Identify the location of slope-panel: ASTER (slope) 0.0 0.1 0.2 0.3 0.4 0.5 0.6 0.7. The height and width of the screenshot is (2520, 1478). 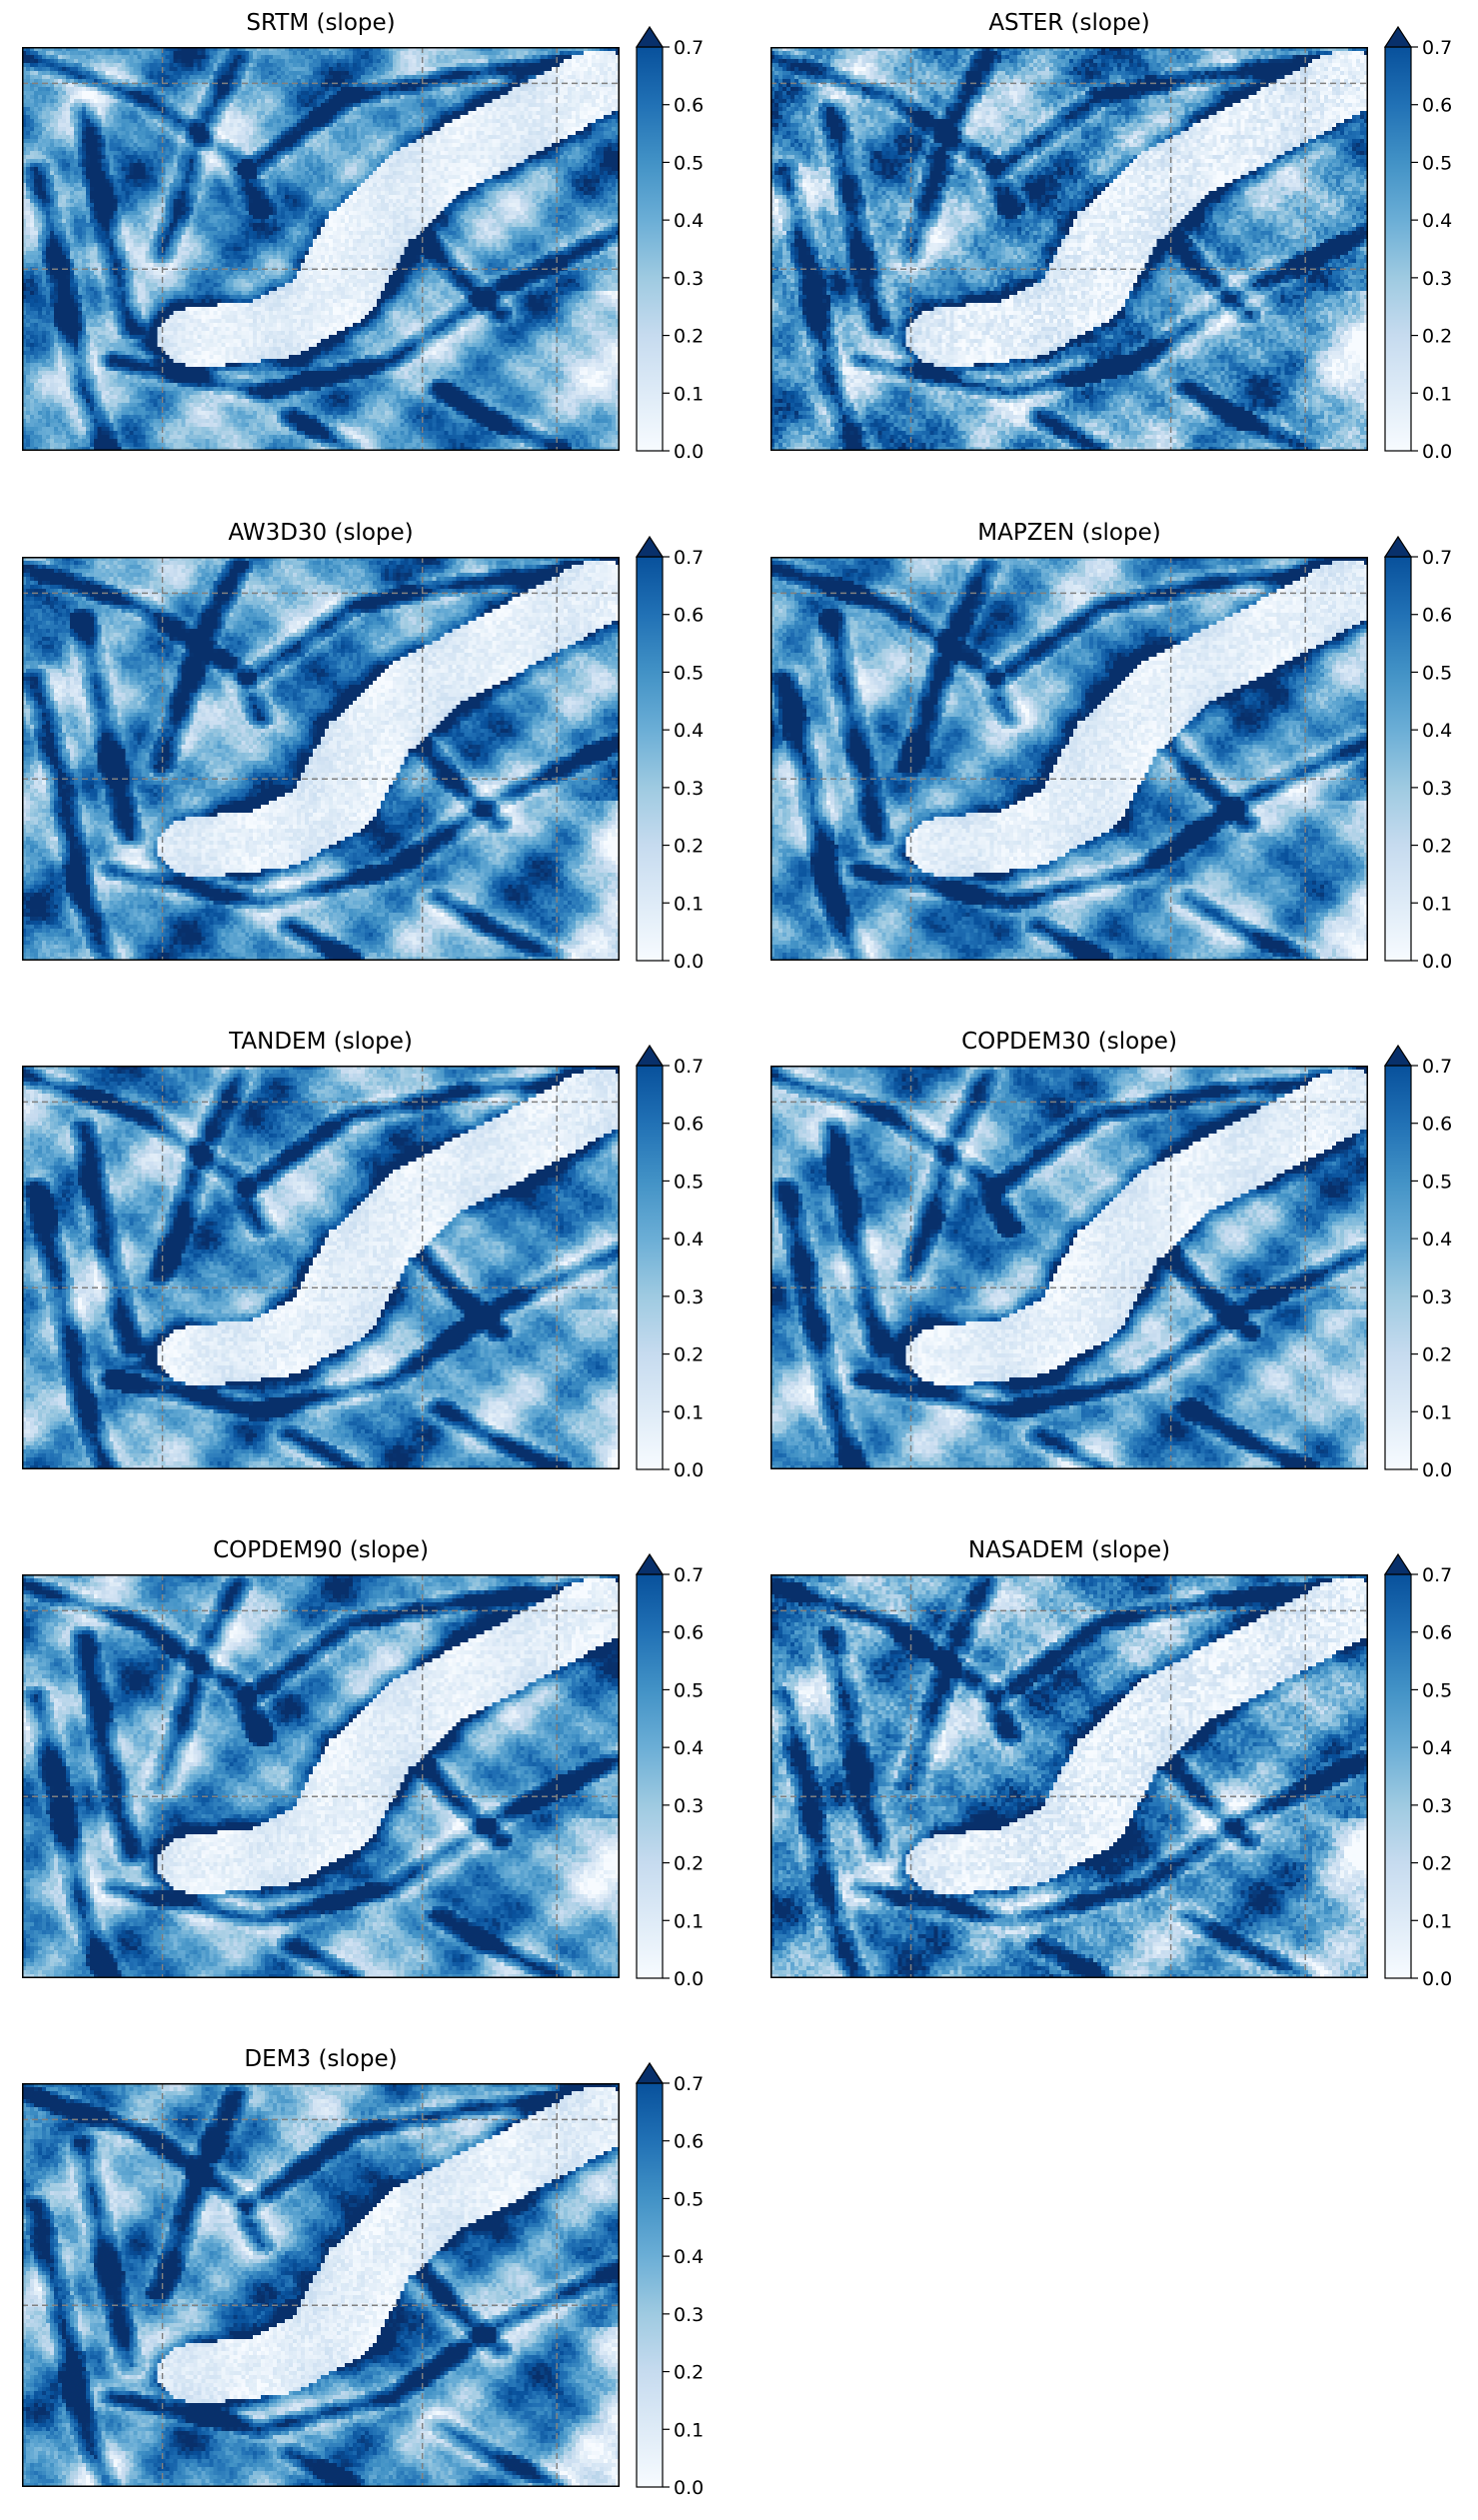
(1111, 236).